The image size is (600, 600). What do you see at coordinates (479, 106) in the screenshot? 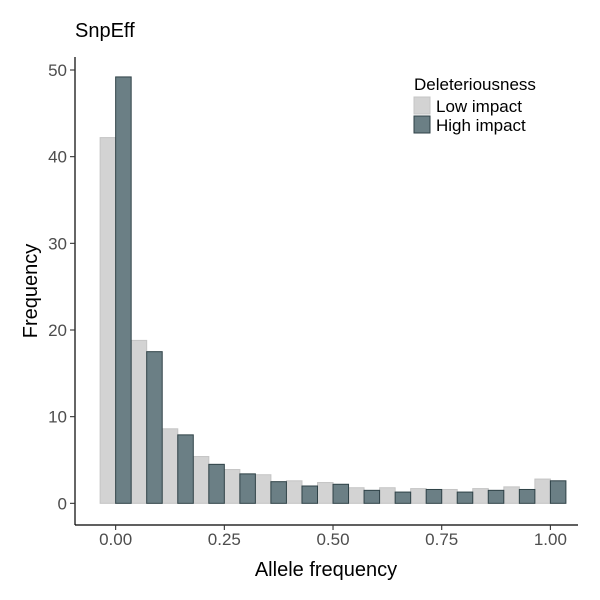
I see `legend-label-low-impact: Low impact` at bounding box center [479, 106].